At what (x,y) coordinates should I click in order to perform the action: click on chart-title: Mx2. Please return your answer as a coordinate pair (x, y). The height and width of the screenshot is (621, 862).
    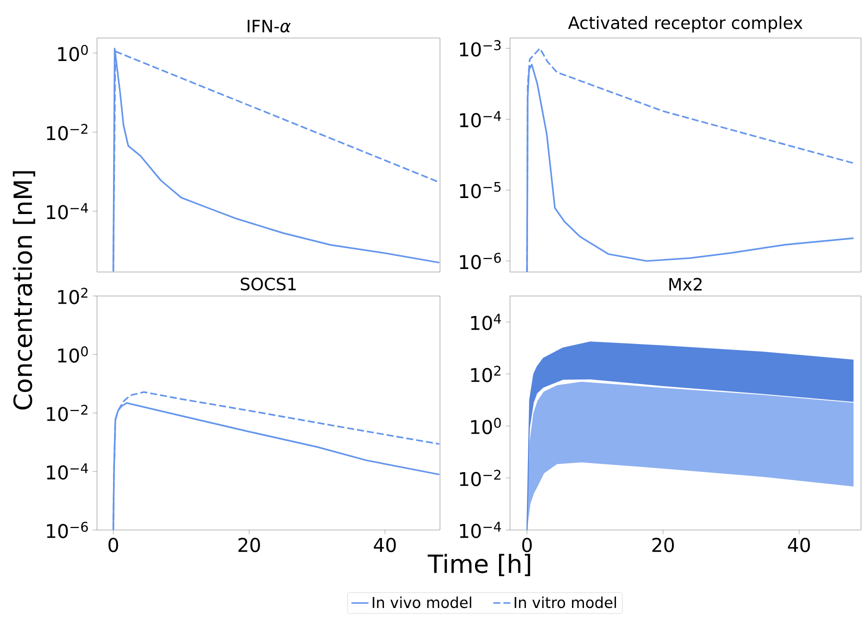
    Looking at the image, I should click on (685, 284).